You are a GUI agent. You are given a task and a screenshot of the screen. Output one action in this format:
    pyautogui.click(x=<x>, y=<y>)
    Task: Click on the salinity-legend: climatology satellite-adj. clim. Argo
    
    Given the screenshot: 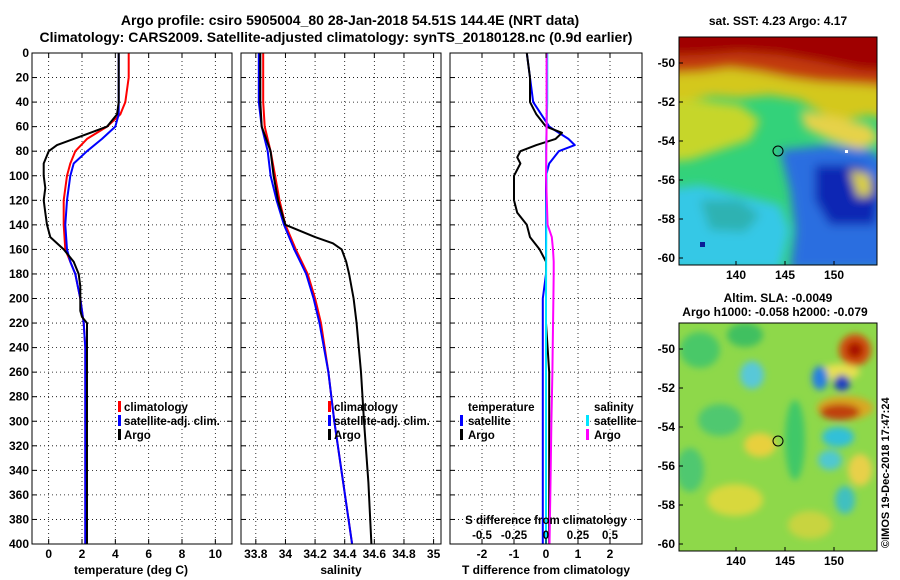 What is the action you would take?
    pyautogui.click(x=379, y=421)
    